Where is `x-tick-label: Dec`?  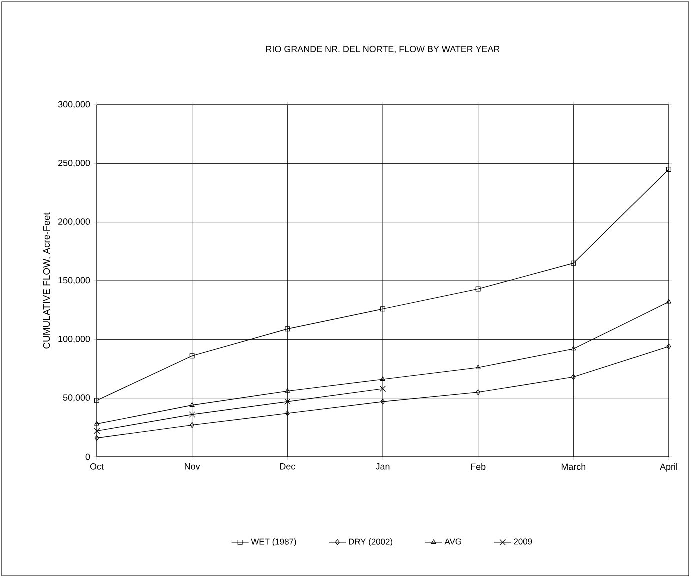 x-tick-label: Dec is located at coordinates (288, 467).